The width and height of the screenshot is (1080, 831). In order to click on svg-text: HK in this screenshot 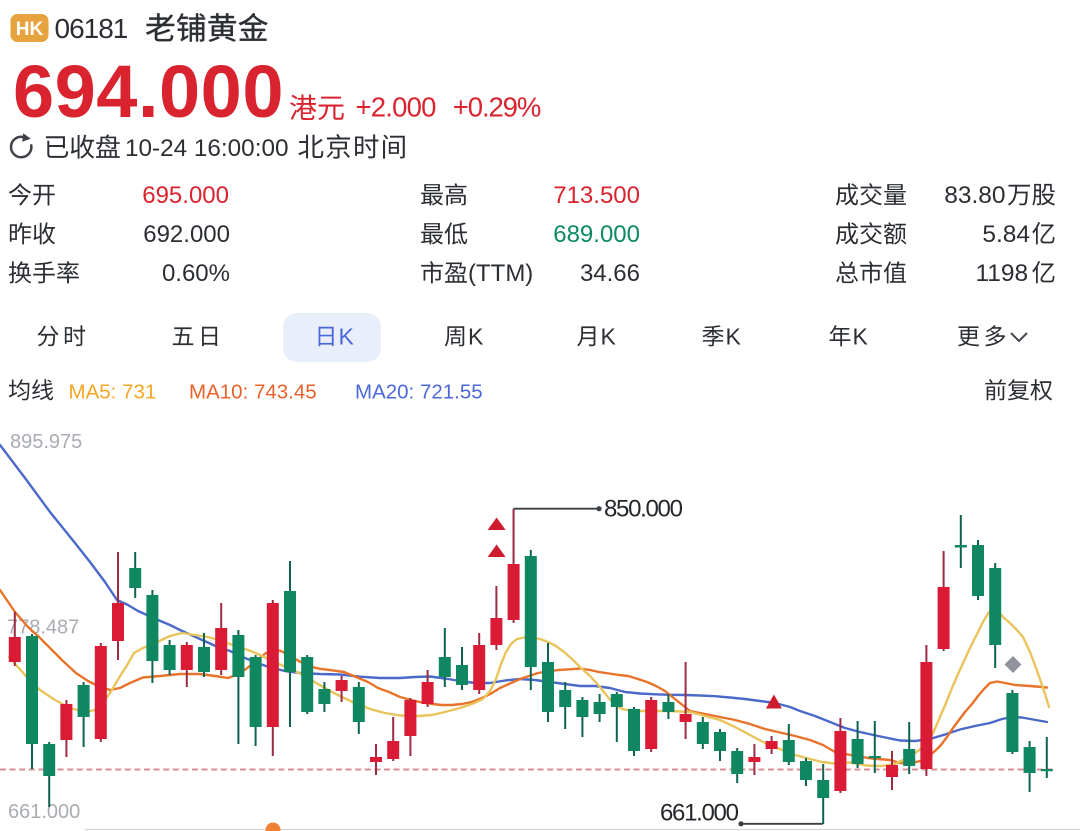, I will do `click(30, 29)`.